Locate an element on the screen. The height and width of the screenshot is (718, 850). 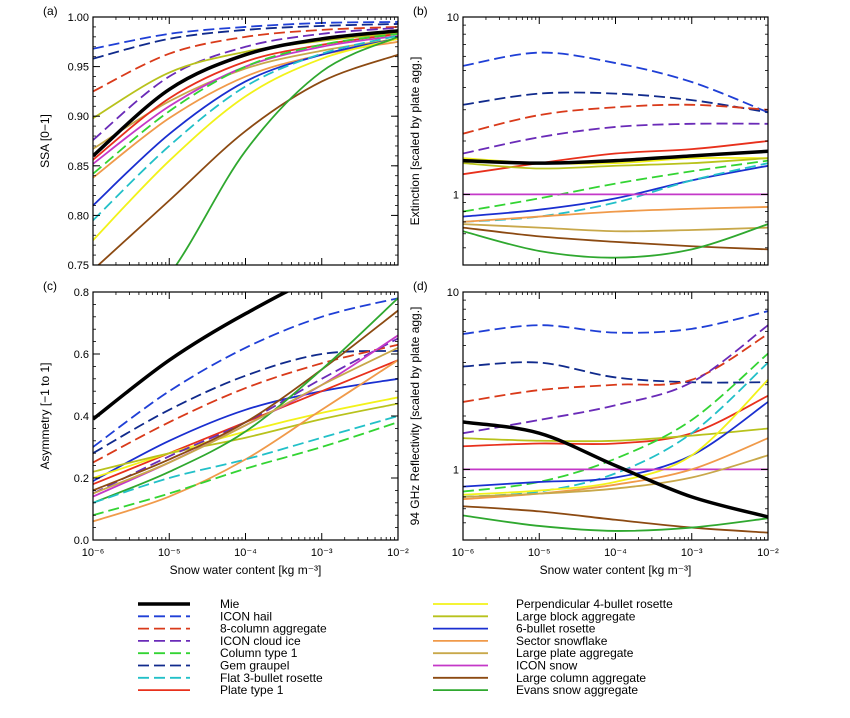
y-tick-label: 0.0 is located at coordinates (81, 541).